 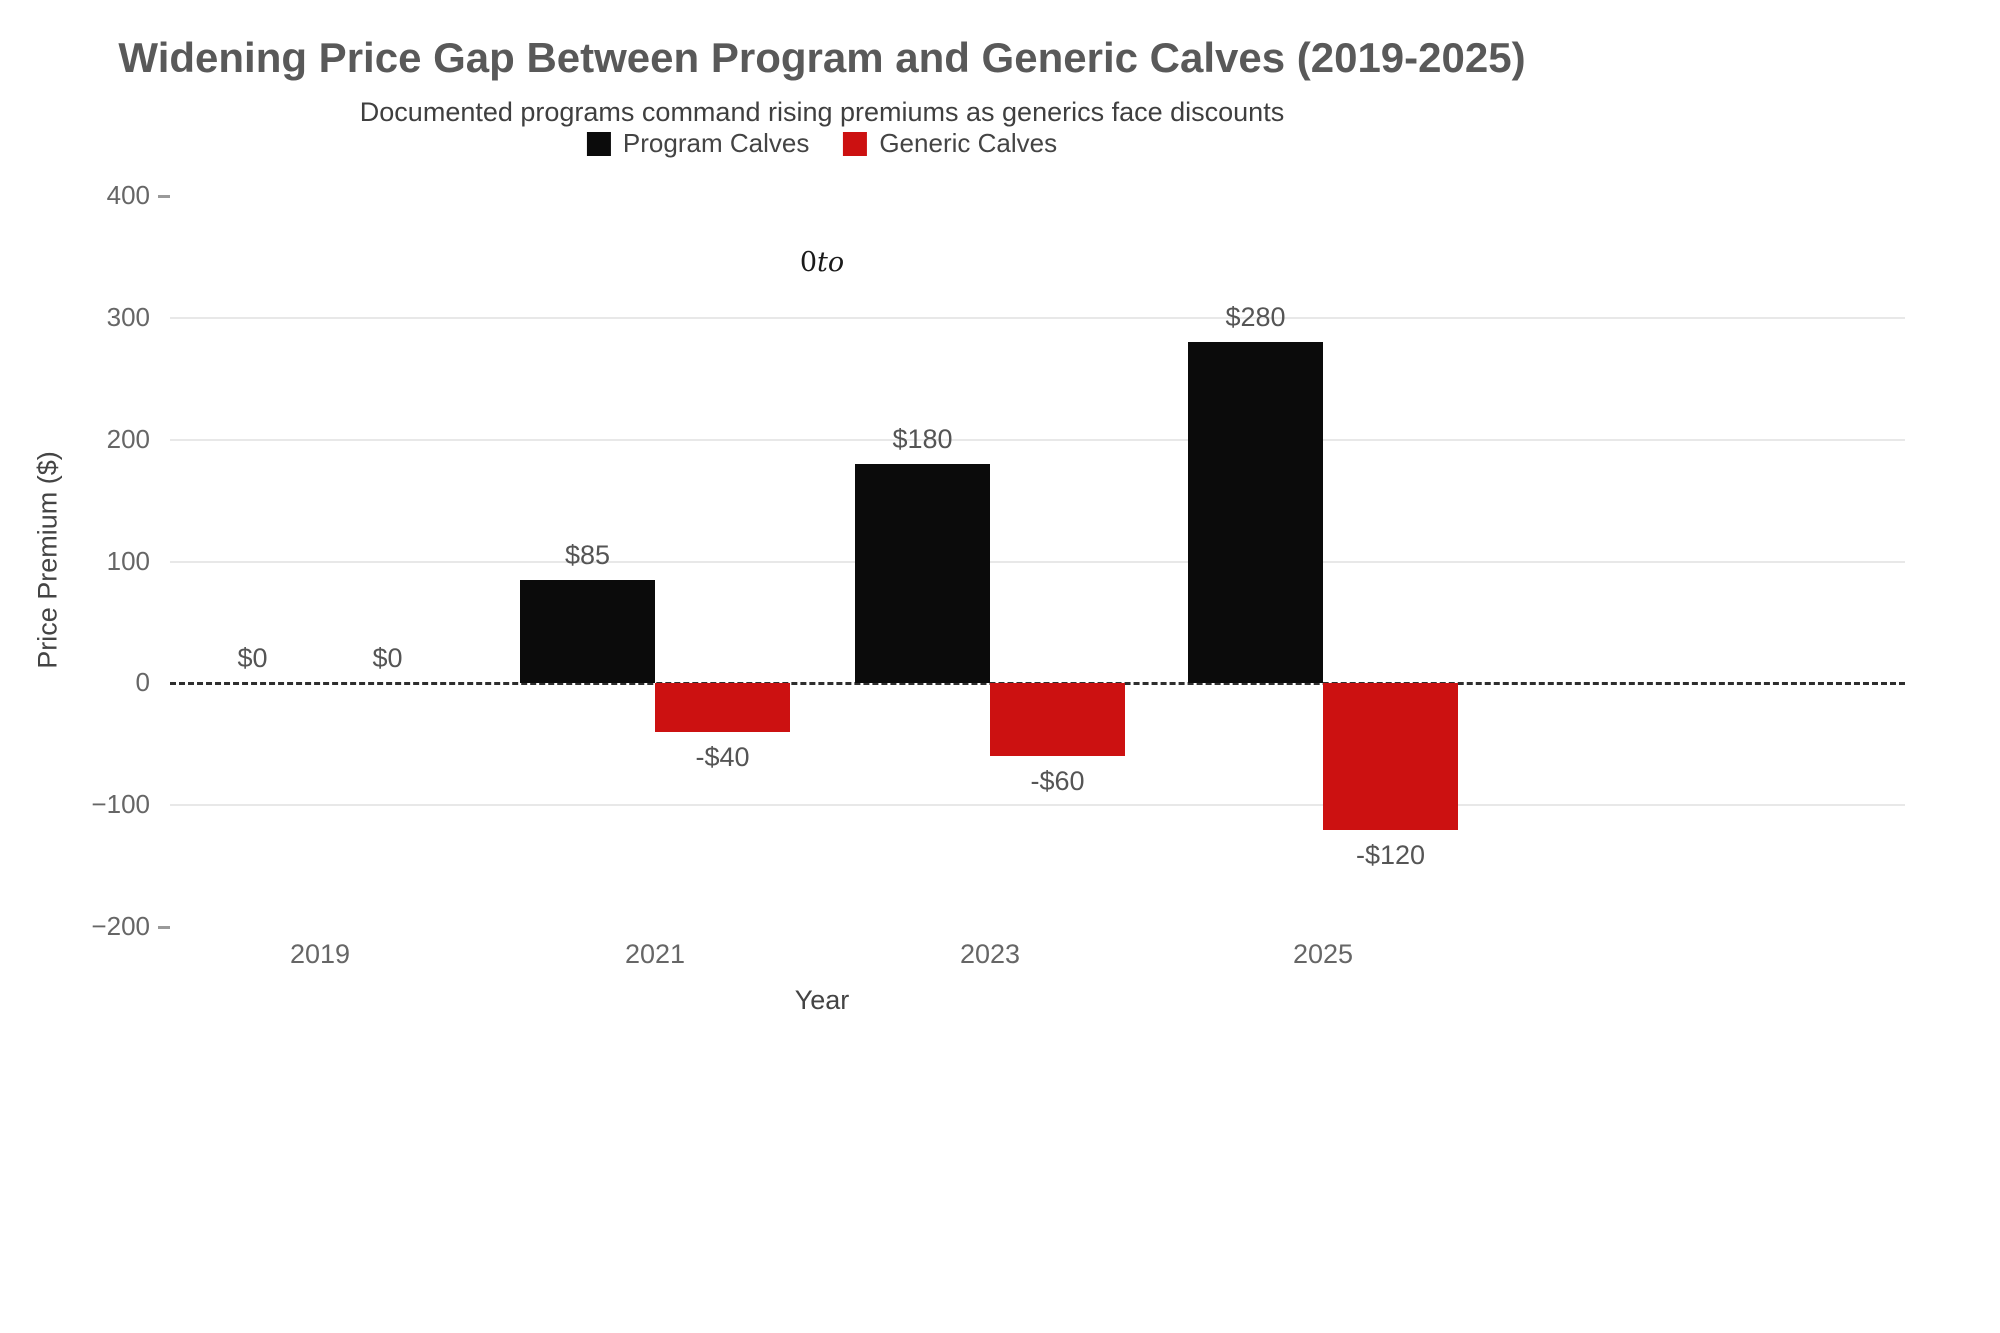 What do you see at coordinates (990, 954) in the screenshot?
I see `x-tick-label: 2023` at bounding box center [990, 954].